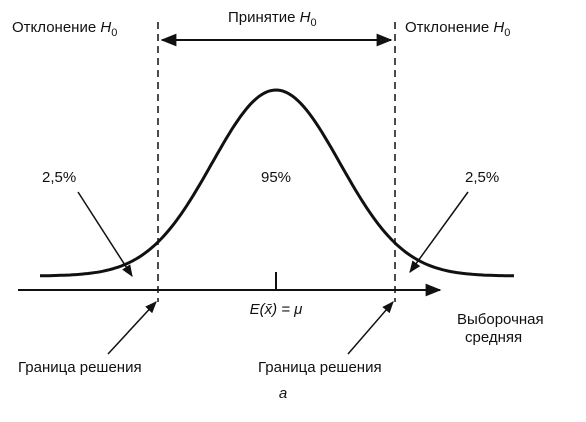 This screenshot has height=422, width=586. Describe the element at coordinates (500, 319) in the screenshot. I see `axis-label: Выборочная` at that location.